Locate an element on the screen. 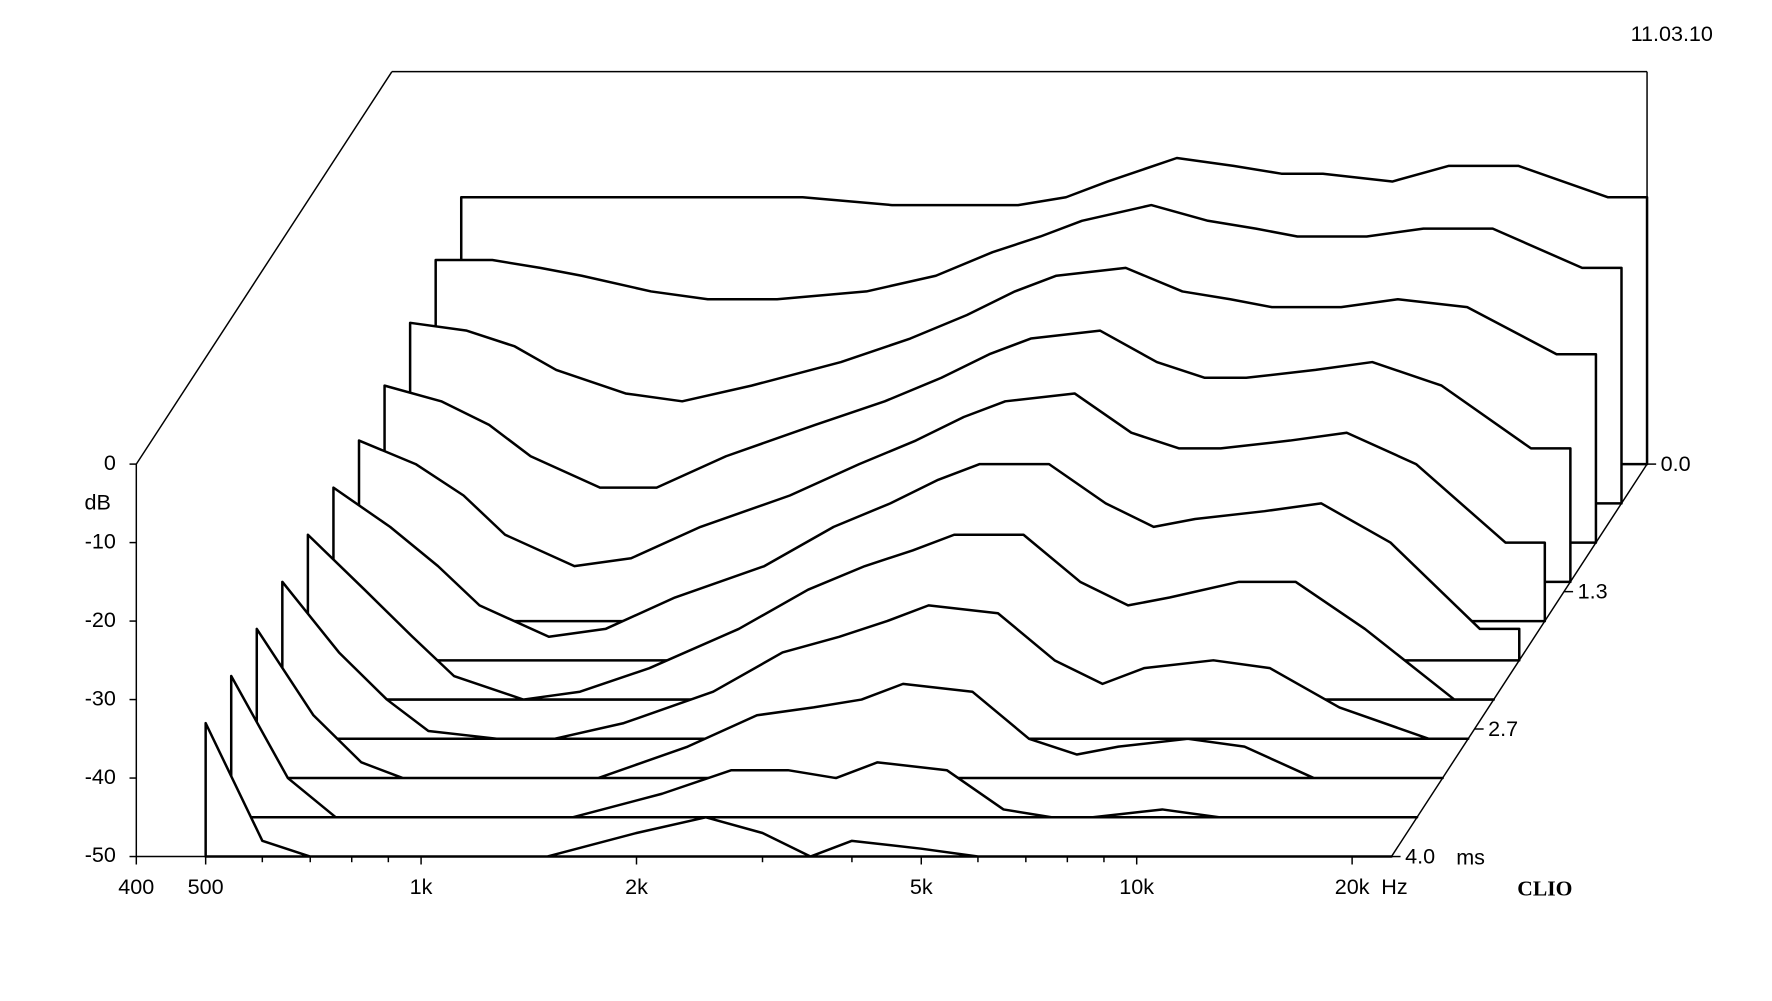 The image size is (1772, 1001). x-unit: Hz is located at coordinates (1394, 886).